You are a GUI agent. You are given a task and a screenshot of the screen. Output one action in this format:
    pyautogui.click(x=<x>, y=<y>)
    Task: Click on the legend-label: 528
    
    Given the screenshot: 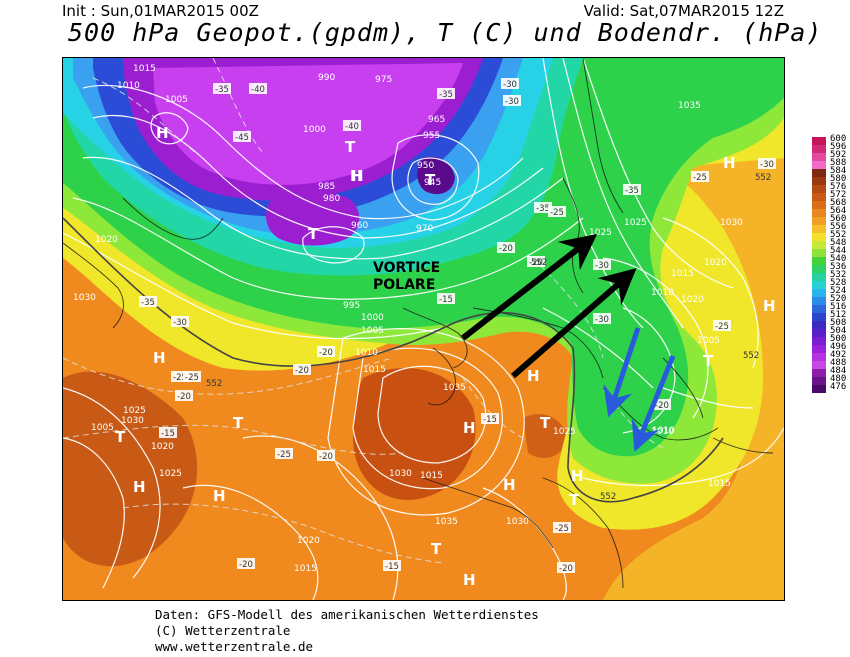 What is the action you would take?
    pyautogui.click(x=838, y=283)
    